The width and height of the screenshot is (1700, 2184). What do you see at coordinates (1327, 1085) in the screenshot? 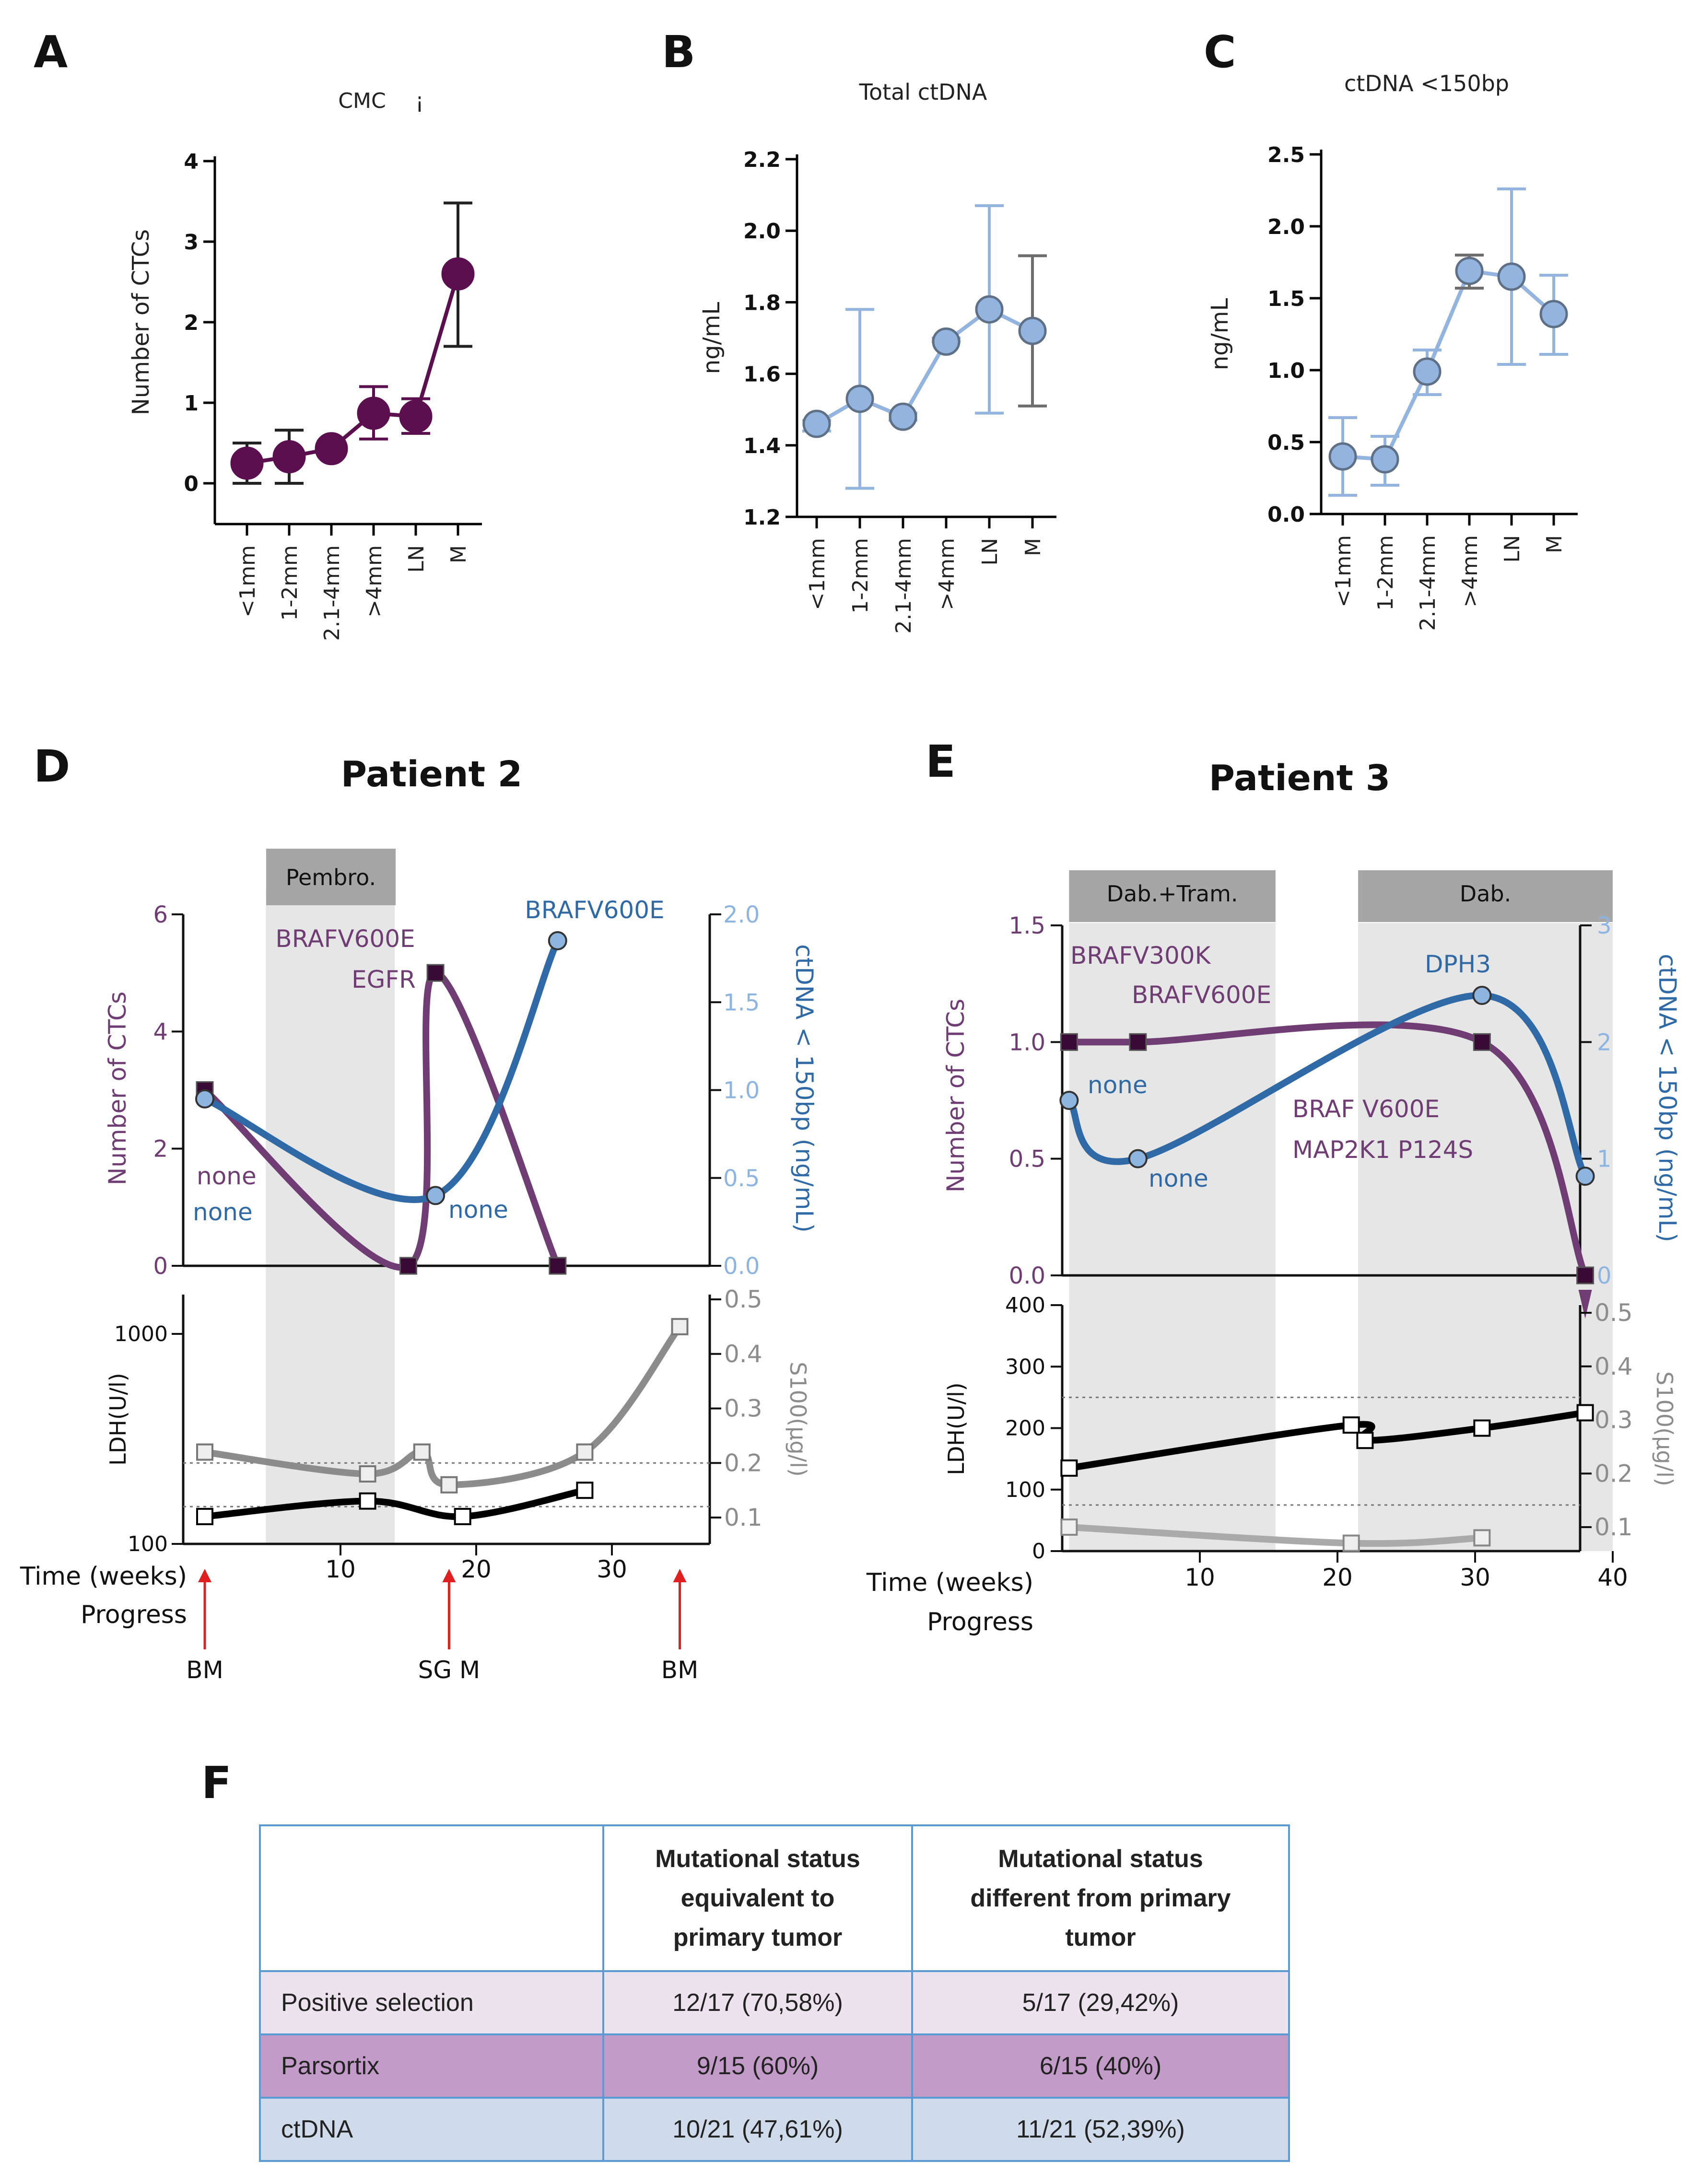
I see `ctdna-line` at bounding box center [1327, 1085].